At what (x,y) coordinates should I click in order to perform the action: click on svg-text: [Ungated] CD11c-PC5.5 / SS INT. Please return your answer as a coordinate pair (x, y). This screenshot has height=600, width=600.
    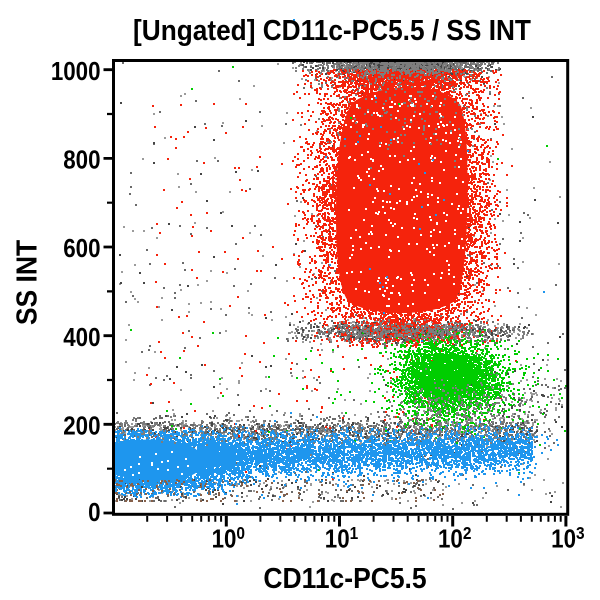
    Looking at the image, I should click on (332, 30).